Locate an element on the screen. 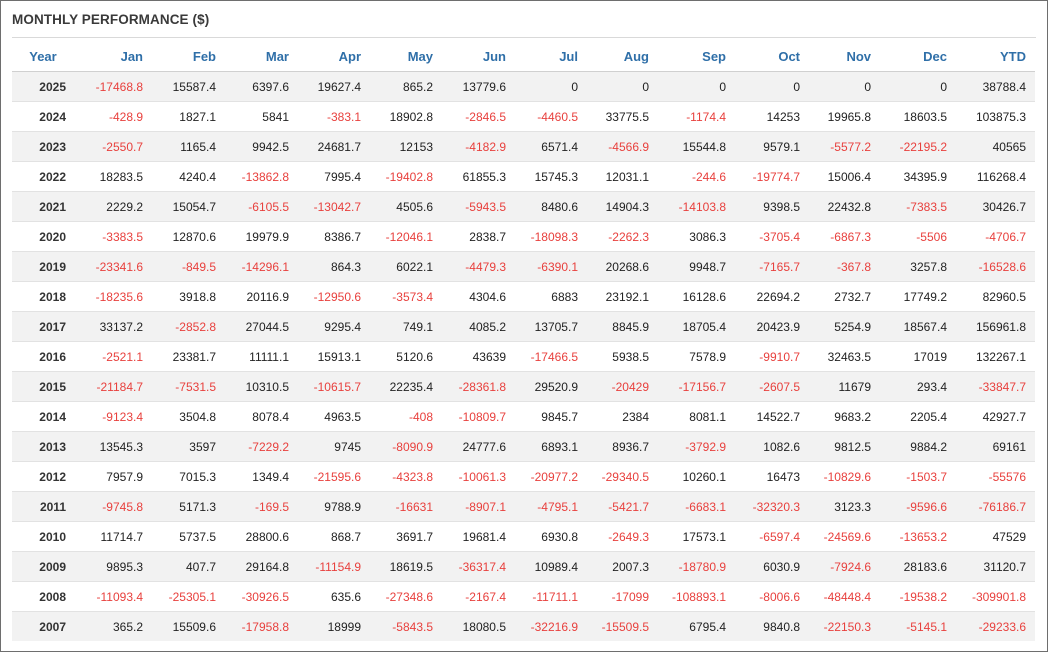 The image size is (1048, 652). month-cell: 29520.9 is located at coordinates (551, 386).